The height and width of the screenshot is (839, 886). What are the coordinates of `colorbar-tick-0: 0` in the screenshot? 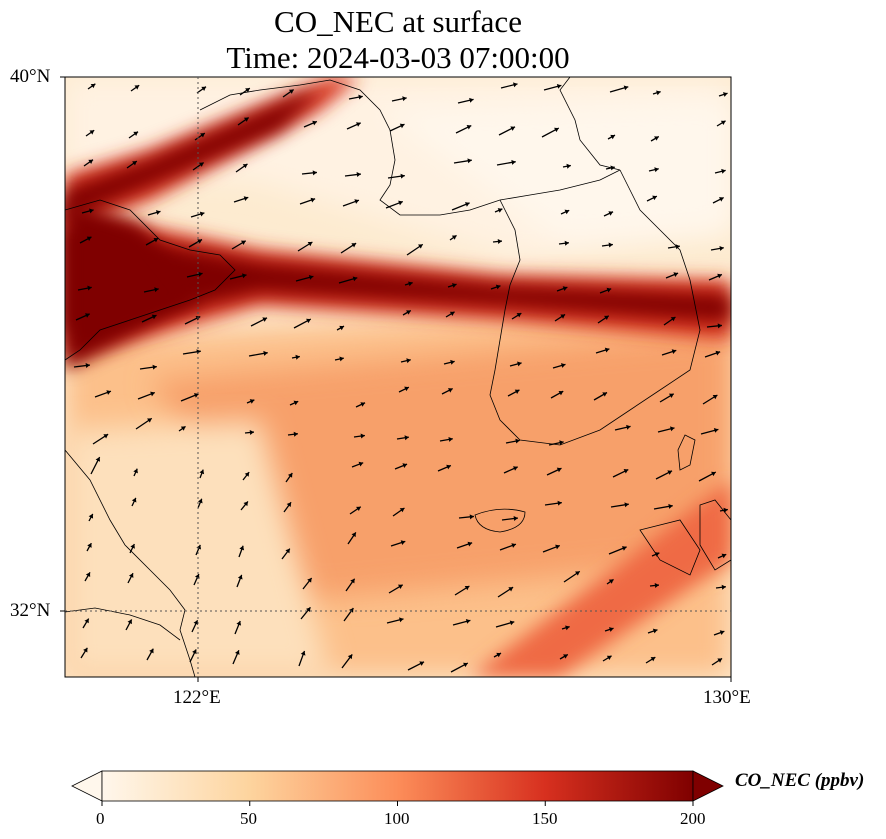 It's located at (100, 818).